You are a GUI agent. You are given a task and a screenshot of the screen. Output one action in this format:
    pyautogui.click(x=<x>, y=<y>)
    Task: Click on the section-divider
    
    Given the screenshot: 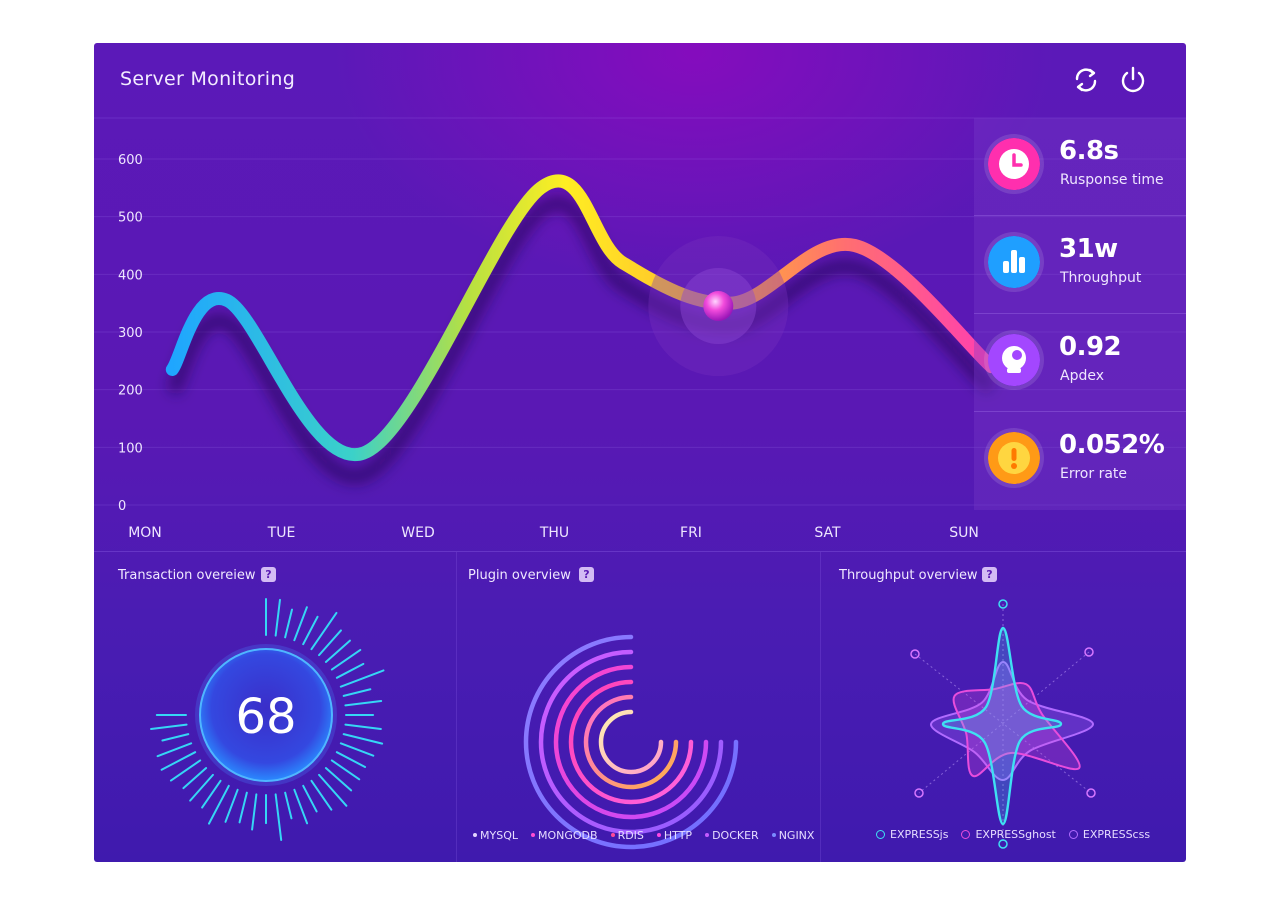 What is the action you would take?
    pyautogui.click(x=640, y=551)
    